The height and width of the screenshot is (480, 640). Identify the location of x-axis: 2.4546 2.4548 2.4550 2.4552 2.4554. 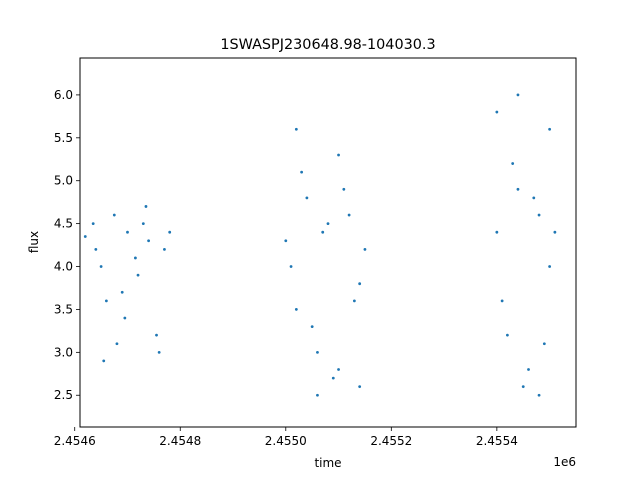
(286, 437).